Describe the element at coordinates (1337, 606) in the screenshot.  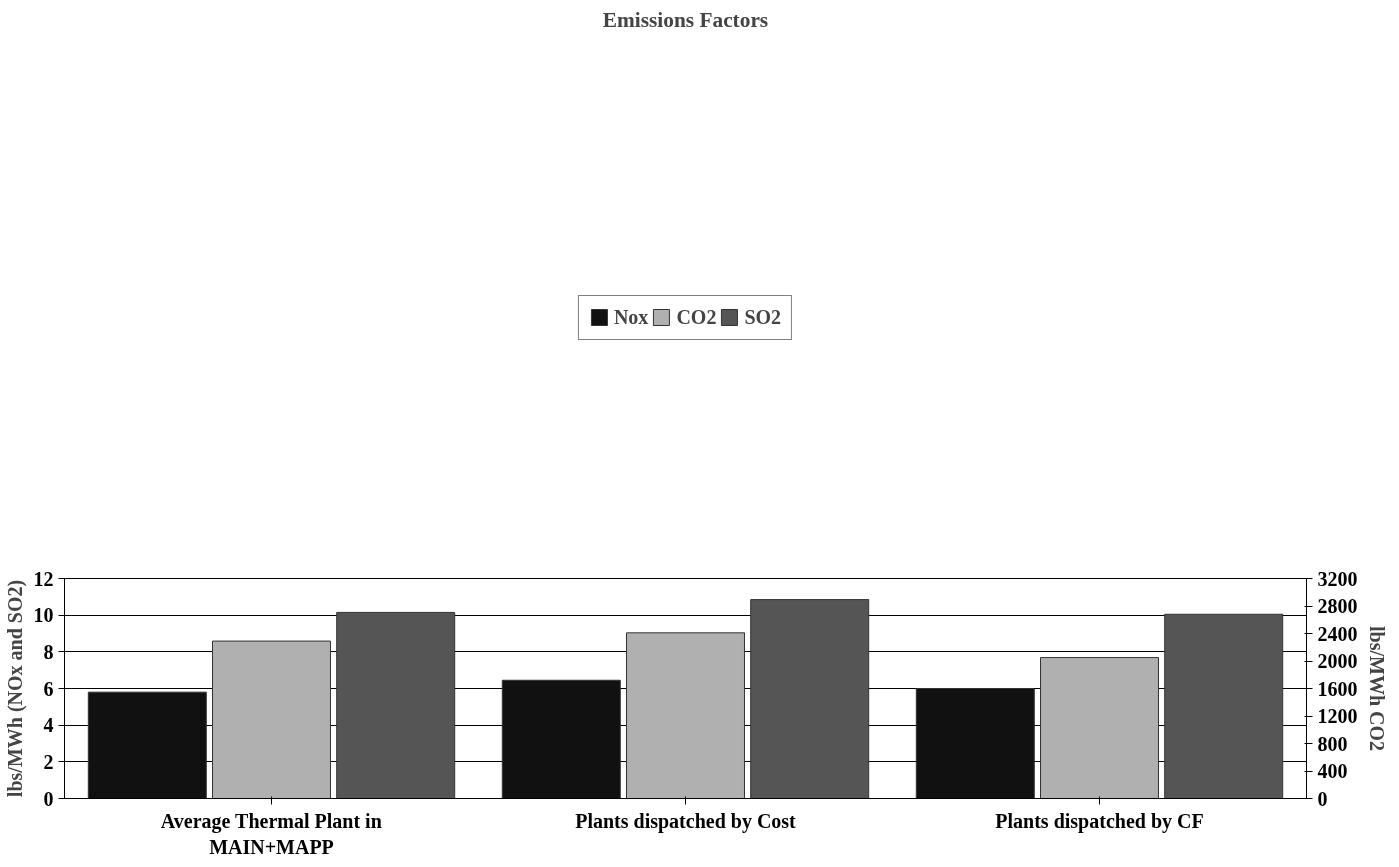
I see `y2-tick-label: 2800` at that location.